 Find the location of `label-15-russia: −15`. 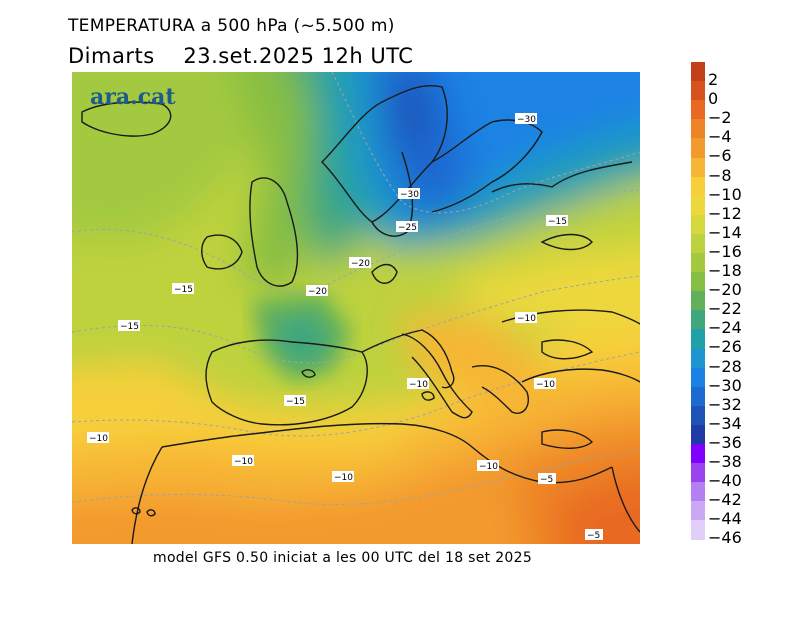

label-15-russia: −15 is located at coordinates (557, 221).